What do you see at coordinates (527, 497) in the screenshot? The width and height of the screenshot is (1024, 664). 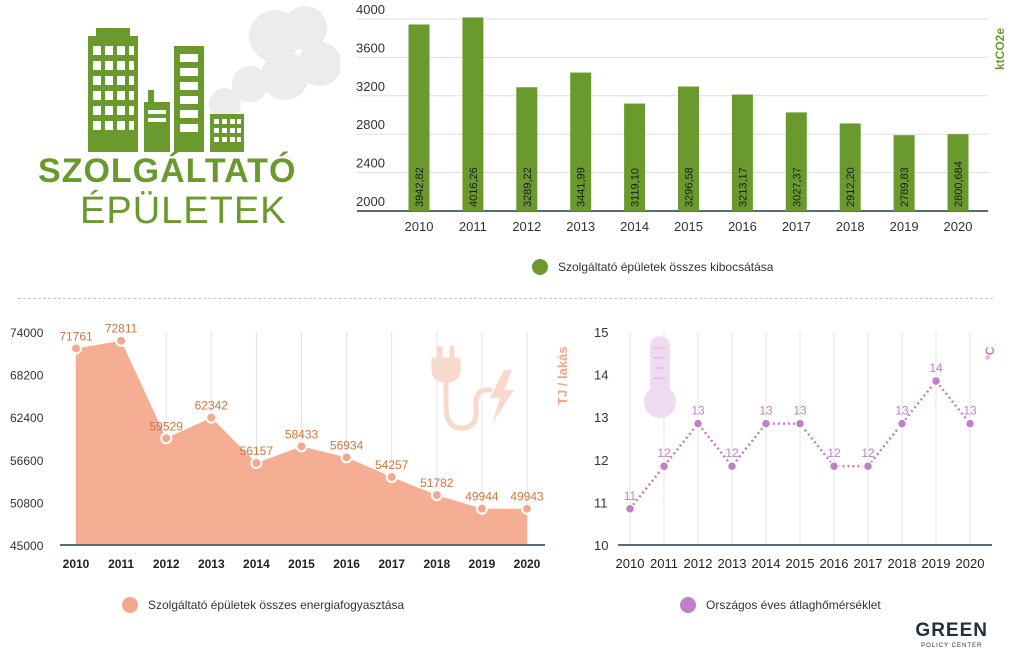 I see `data-label: 49943` at bounding box center [527, 497].